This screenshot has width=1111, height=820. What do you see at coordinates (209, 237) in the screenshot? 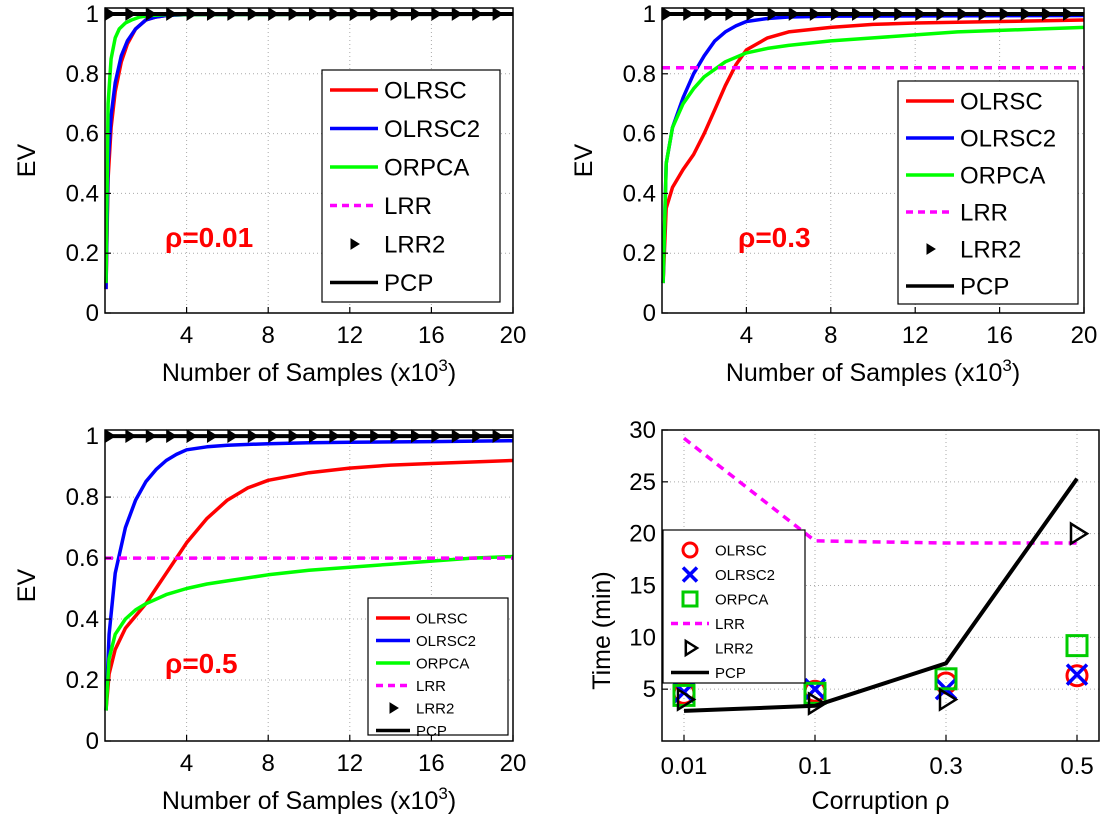
I see `rho-annotation: ρ=0.01` at bounding box center [209, 237].